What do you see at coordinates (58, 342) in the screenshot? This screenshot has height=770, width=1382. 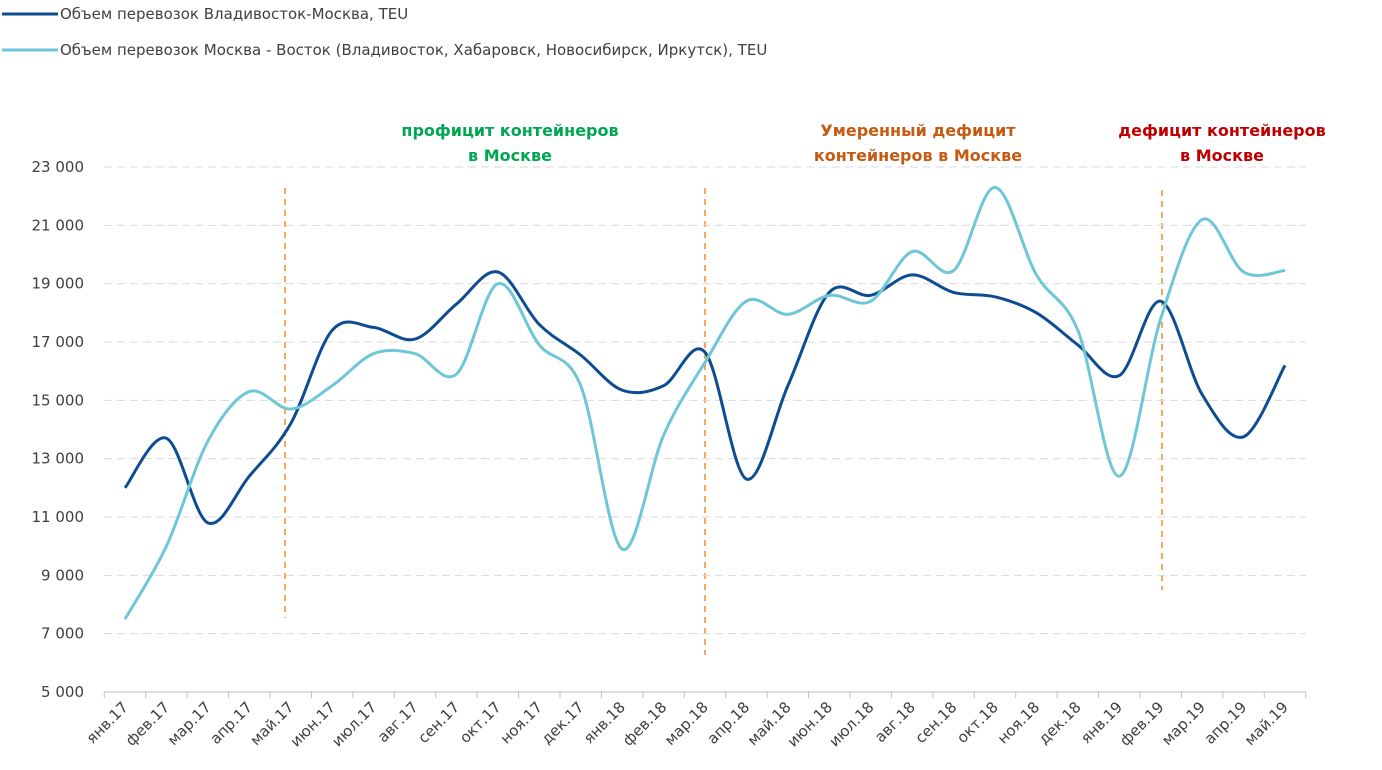 I see `y-tick-label: 17 000` at bounding box center [58, 342].